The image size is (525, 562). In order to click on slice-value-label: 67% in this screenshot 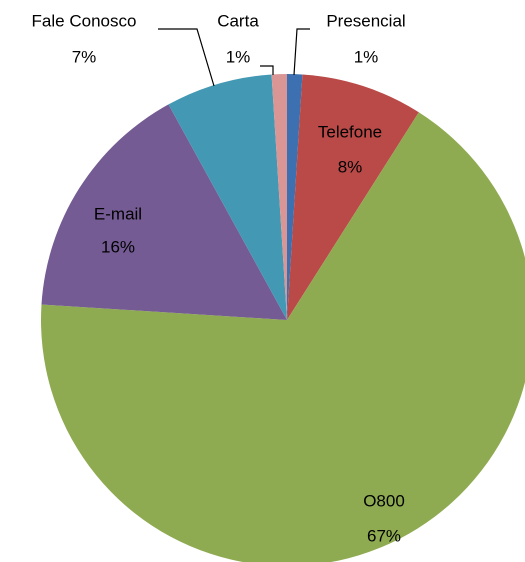, I will do `click(384, 535)`.